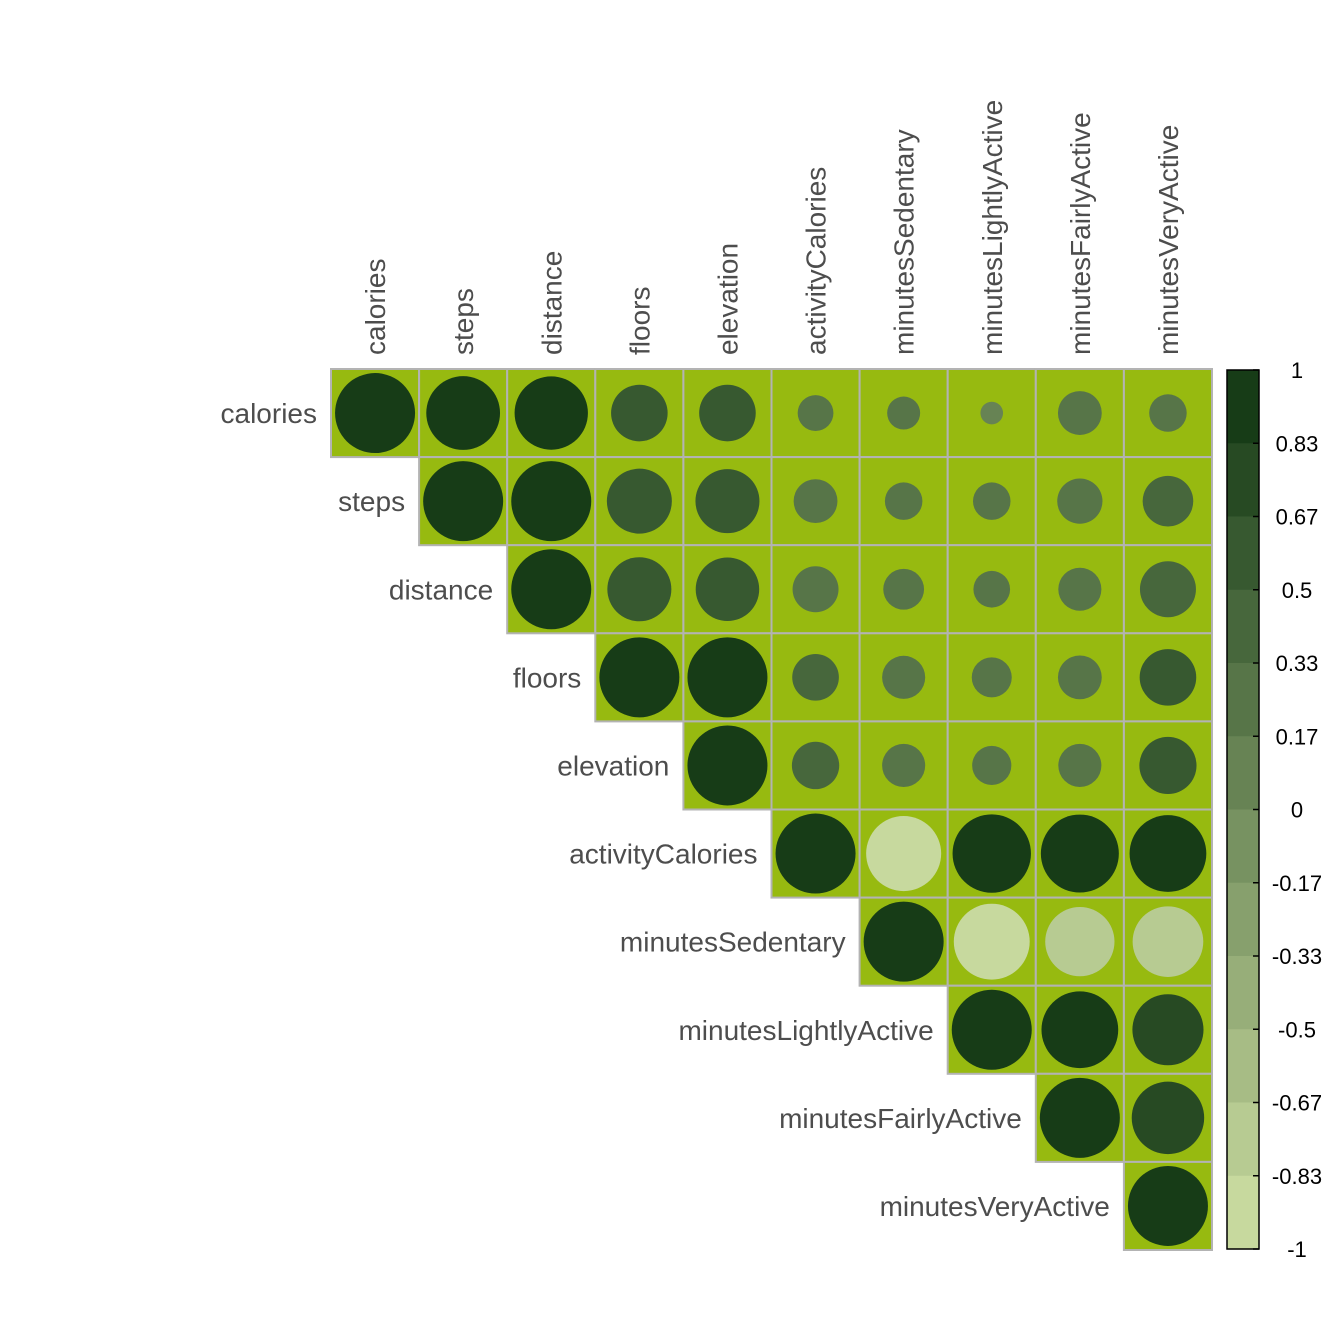  I want to click on column-label: steps, so click(463, 321).